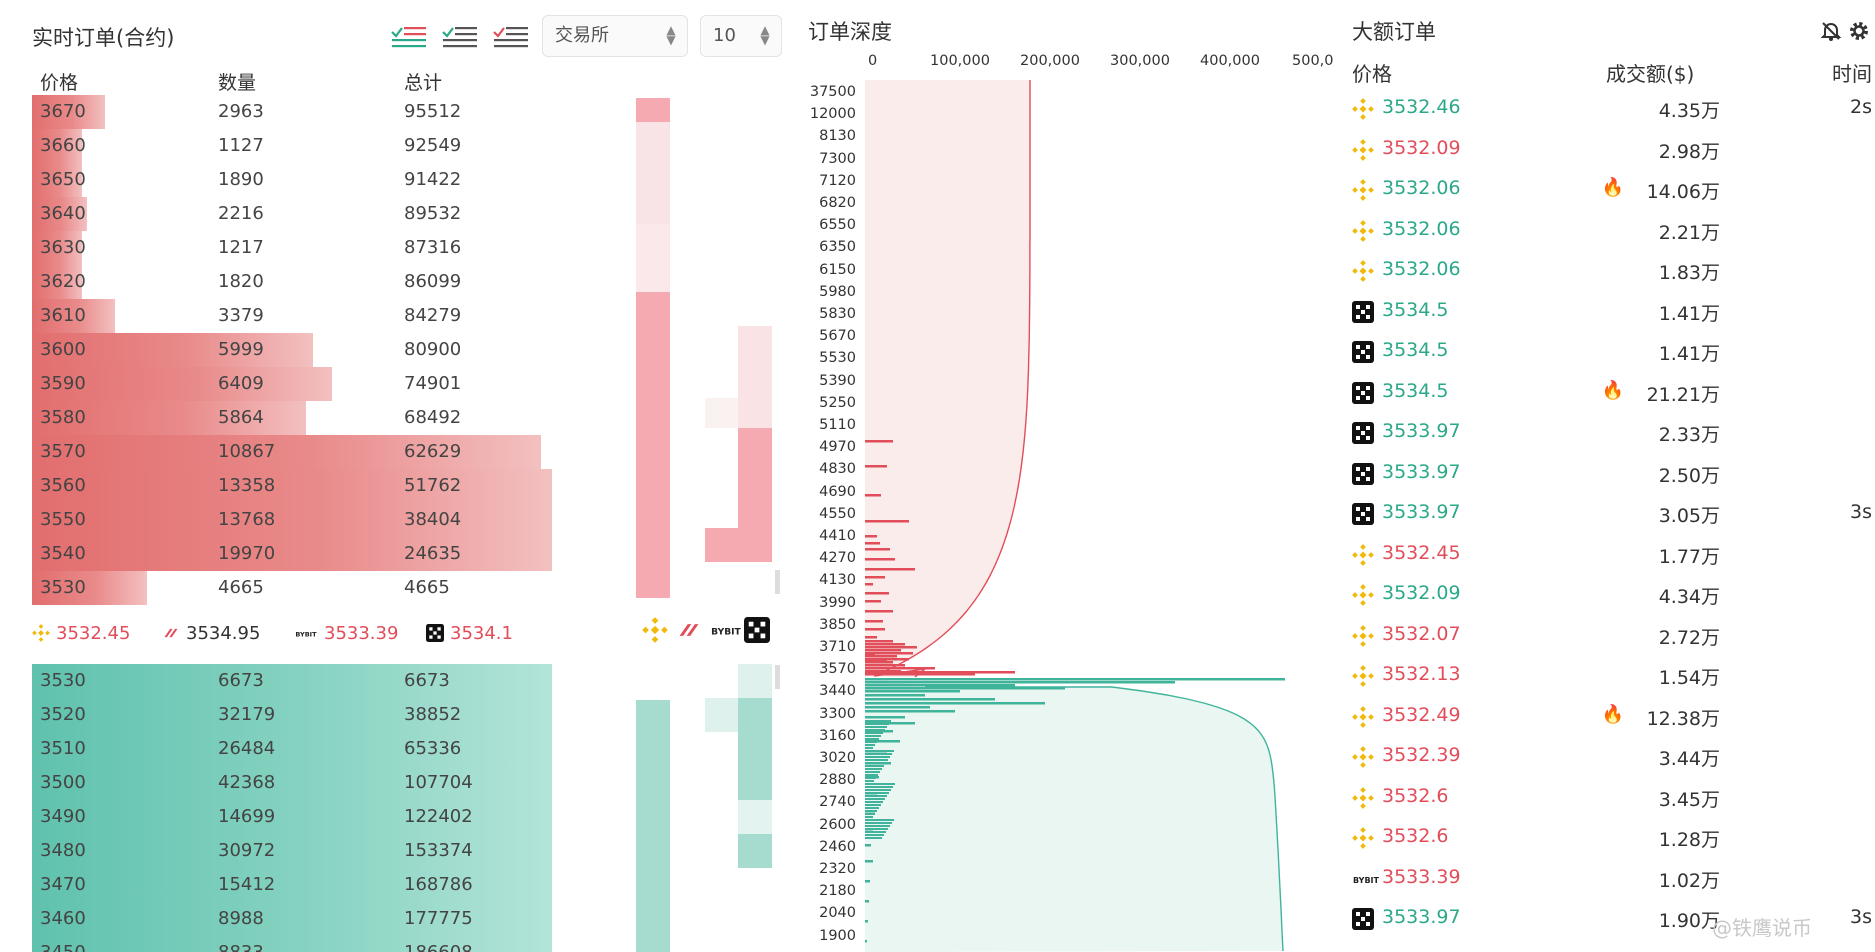 This screenshot has height=952, width=1875. What do you see at coordinates (1689, 799) in the screenshot?
I see `big-order-amount: 3.45万` at bounding box center [1689, 799].